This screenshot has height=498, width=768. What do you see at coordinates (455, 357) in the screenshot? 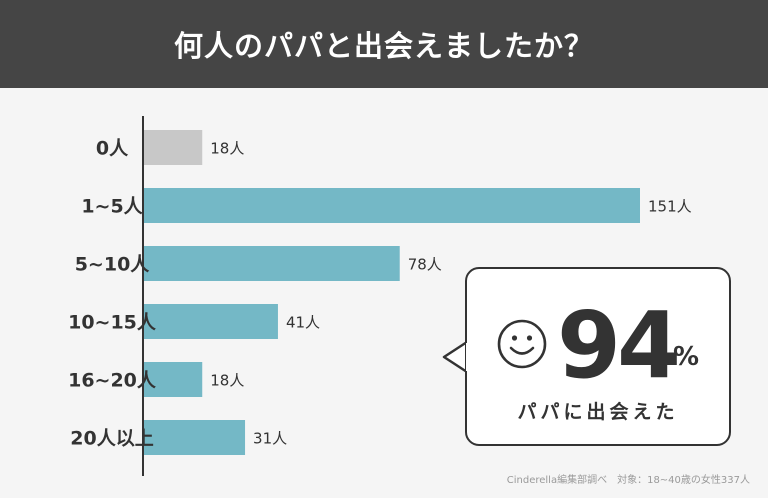
I see `callout-tail` at bounding box center [455, 357].